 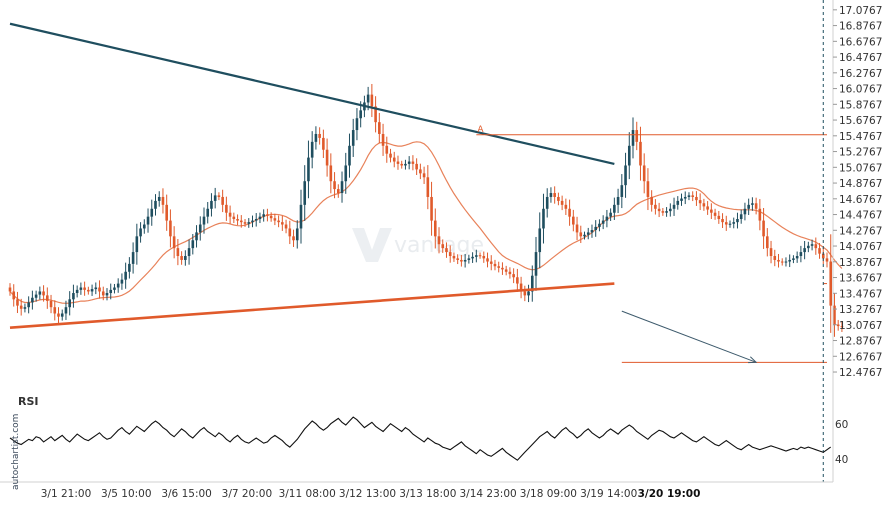 What do you see at coordinates (860, 137) in the screenshot?
I see `y-tick-label: 15.4767` at bounding box center [860, 137].